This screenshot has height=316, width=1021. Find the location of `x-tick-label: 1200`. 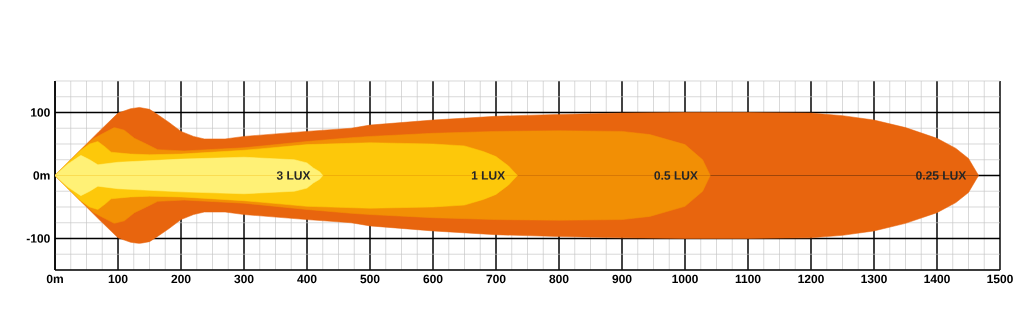

x-tick-label: 1200 is located at coordinates (811, 279).